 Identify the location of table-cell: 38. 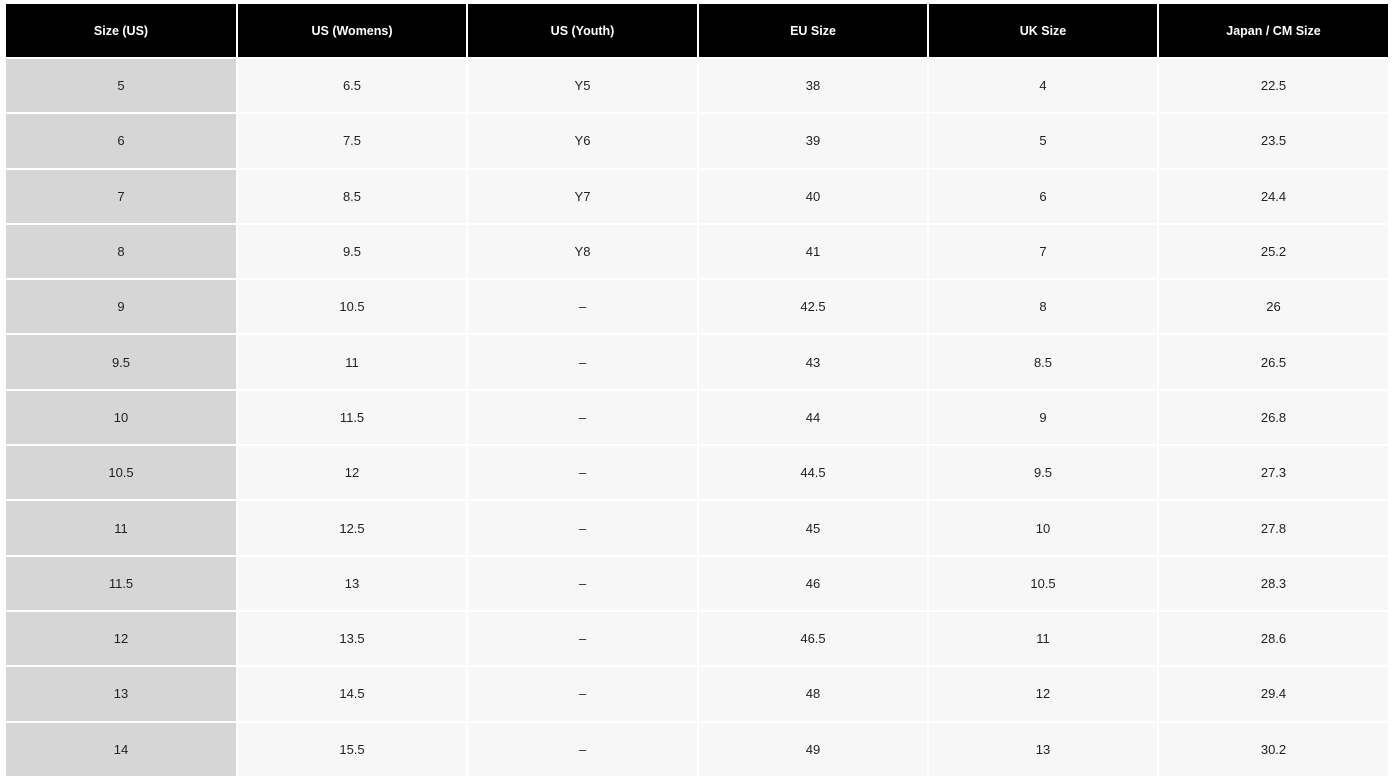
(813, 86).